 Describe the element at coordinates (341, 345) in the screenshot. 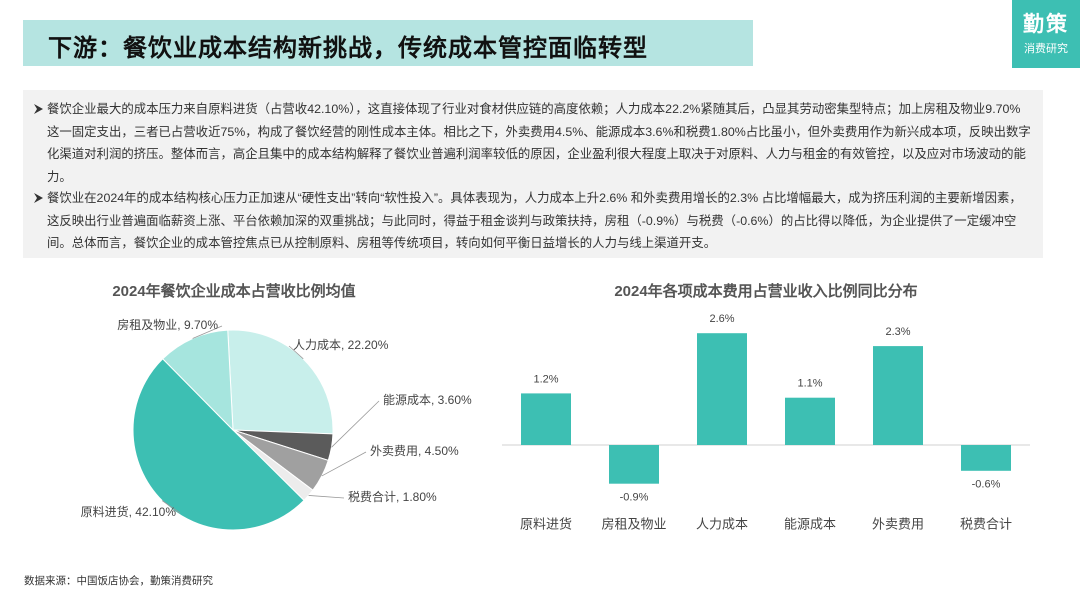

I see `pie-label: 人力成本, 22.20%` at that location.